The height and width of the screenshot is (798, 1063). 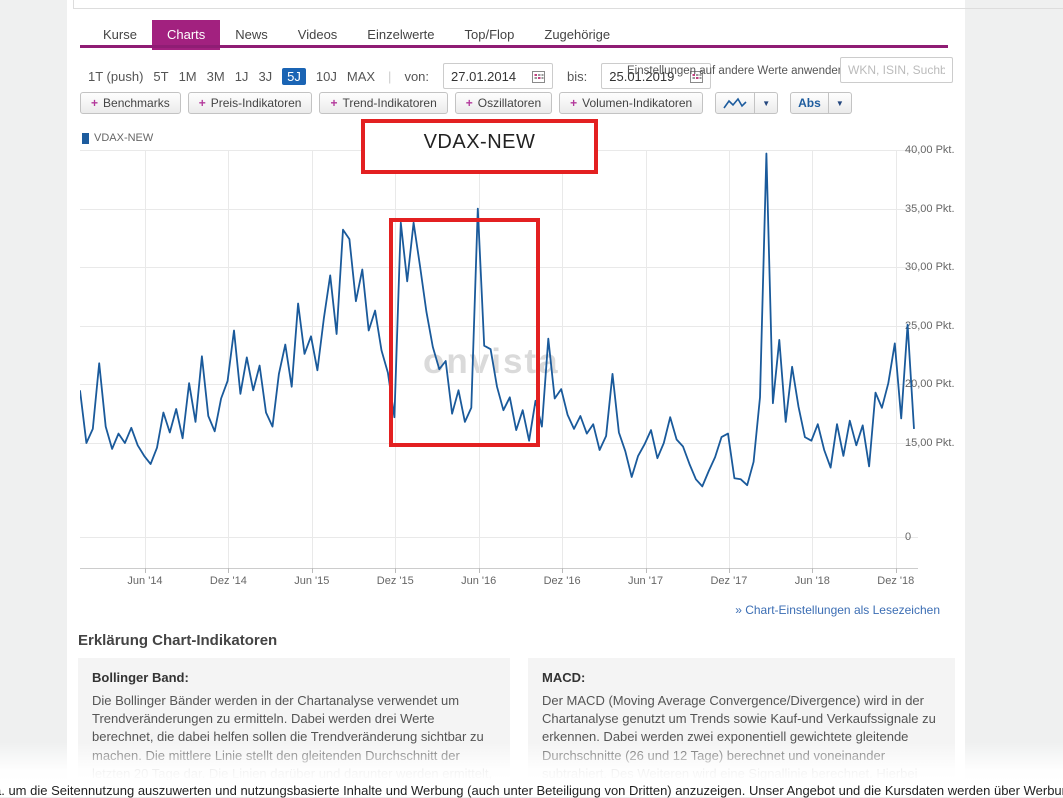 I want to click on range-3m: 3M, so click(x=215, y=76).